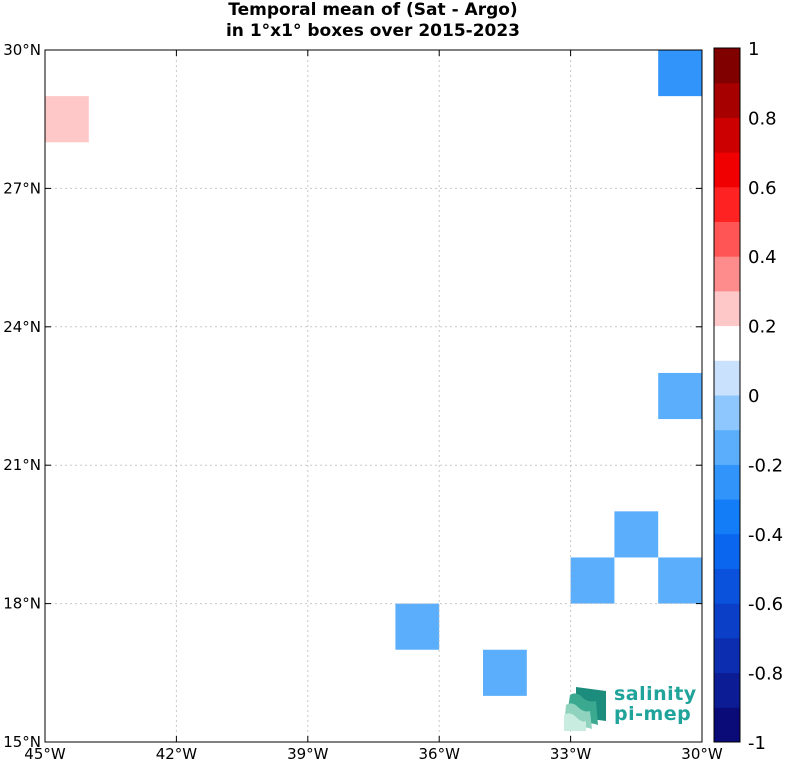 Image resolution: width=786 pixels, height=763 pixels. Describe the element at coordinates (22, 465) in the screenshot. I see `y-tick-label: 21°N` at that location.